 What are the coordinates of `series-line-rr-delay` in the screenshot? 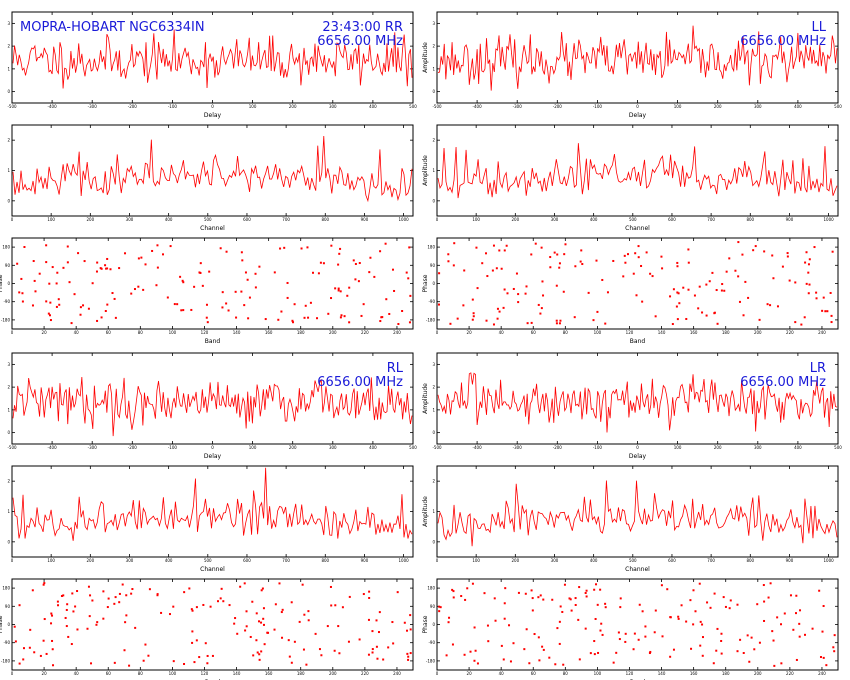 It's located at (212, 59).